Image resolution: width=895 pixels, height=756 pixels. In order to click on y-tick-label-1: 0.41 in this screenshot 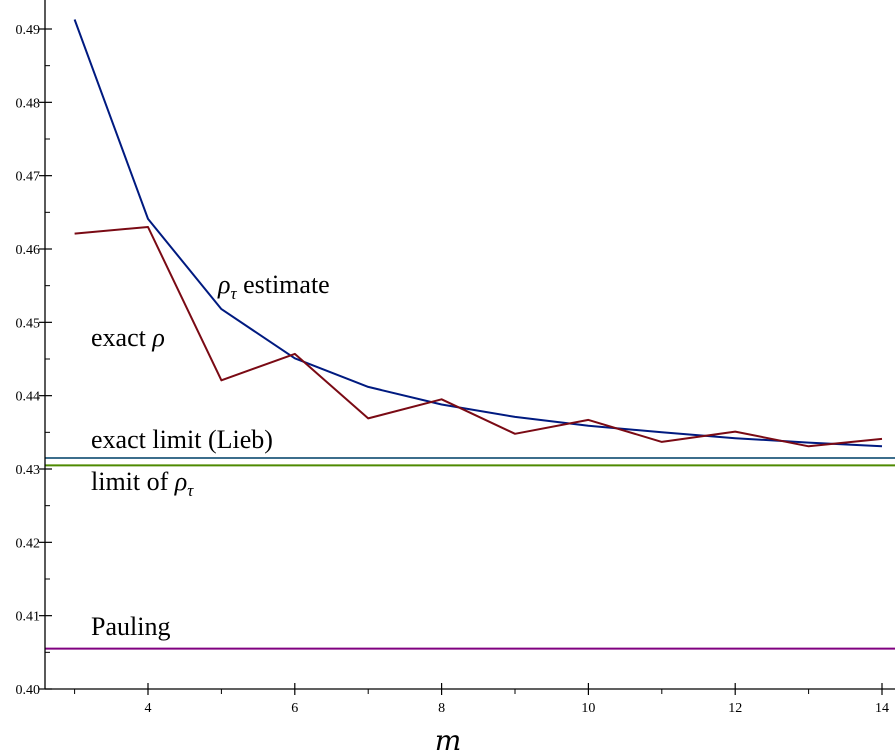, I will do `click(28, 617)`.